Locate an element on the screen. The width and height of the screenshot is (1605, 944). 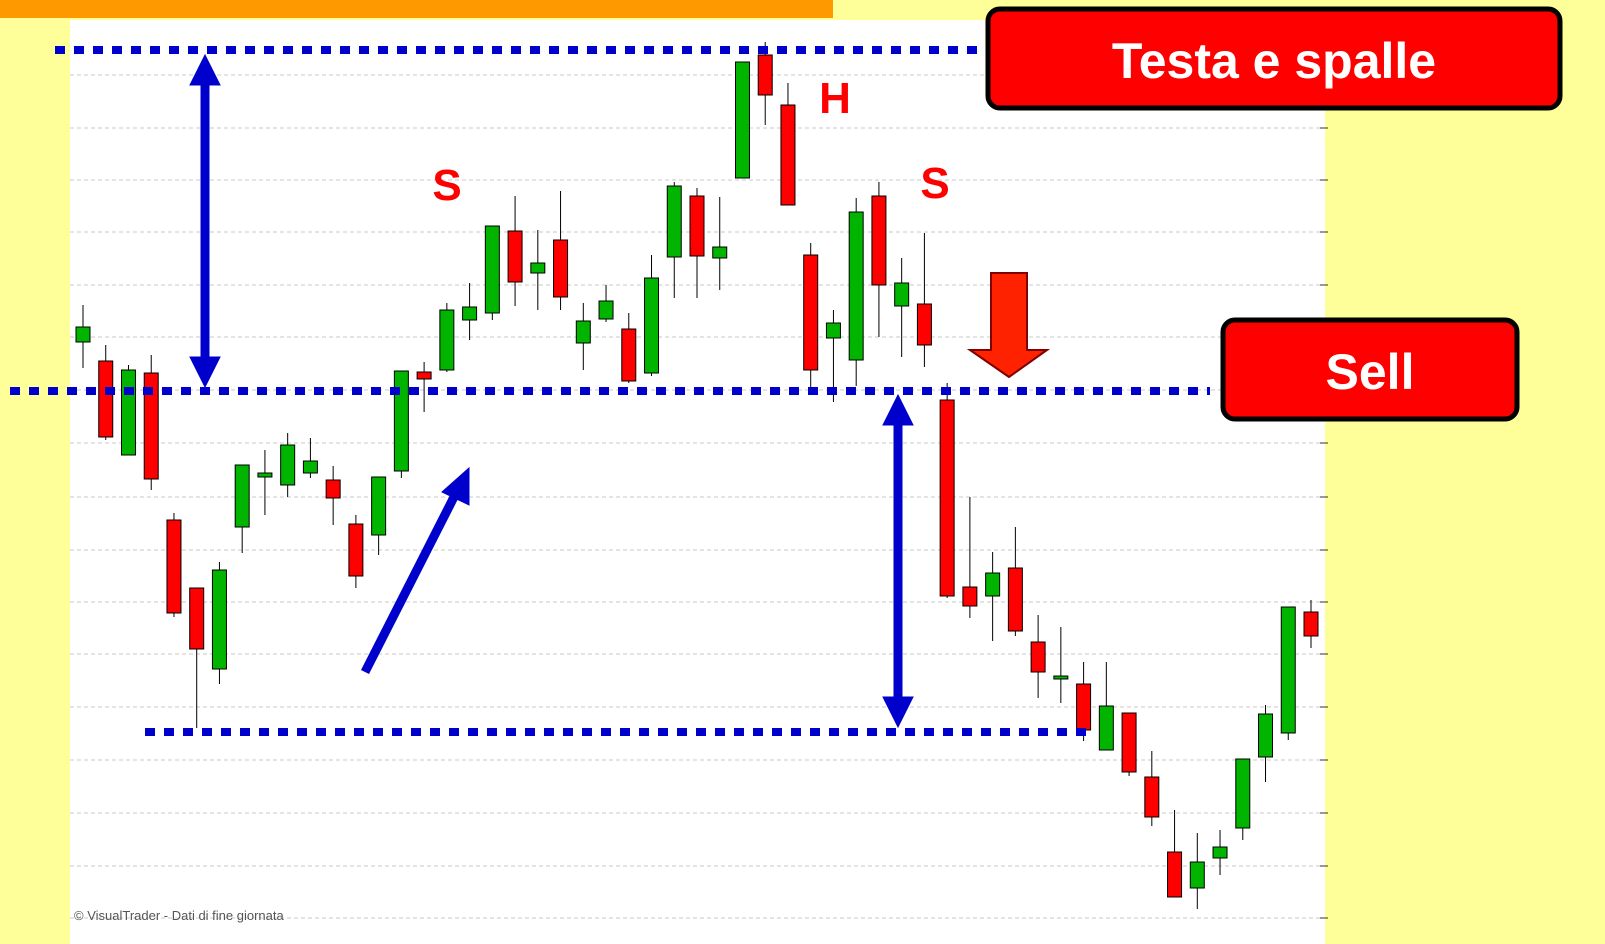
credit: © VisualTrader - Dati di fine giornata is located at coordinates (179, 915).